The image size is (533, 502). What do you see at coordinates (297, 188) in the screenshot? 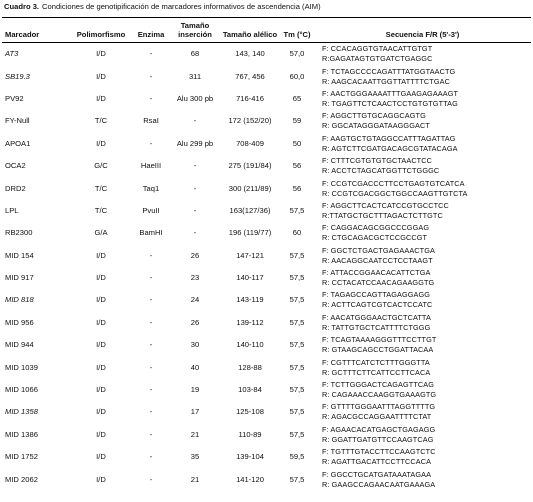
I see `cell: 56` at bounding box center [297, 188].